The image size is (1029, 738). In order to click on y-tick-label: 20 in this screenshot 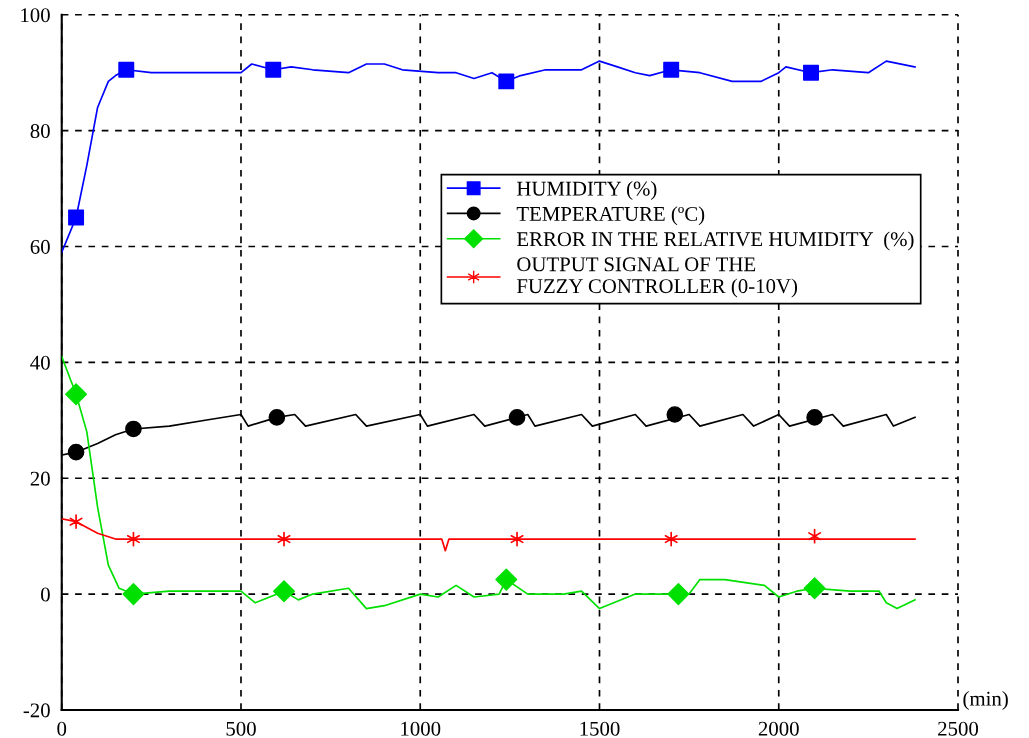, I will do `click(40, 478)`.